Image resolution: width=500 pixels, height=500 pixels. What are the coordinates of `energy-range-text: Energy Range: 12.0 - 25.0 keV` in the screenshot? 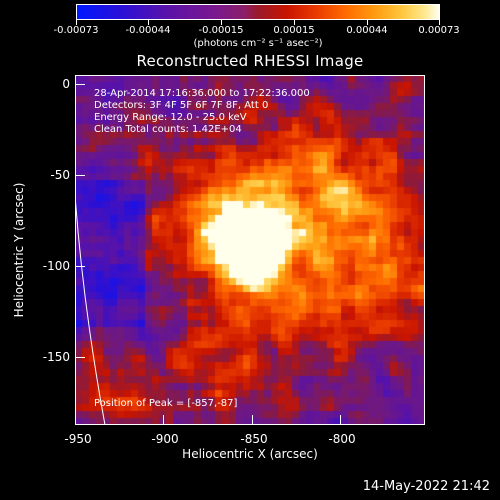 It's located at (170, 117).